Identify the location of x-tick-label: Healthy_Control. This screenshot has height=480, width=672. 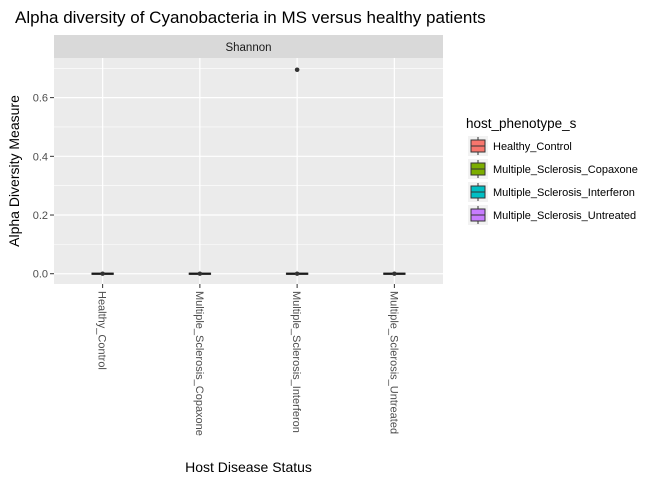
(102, 330).